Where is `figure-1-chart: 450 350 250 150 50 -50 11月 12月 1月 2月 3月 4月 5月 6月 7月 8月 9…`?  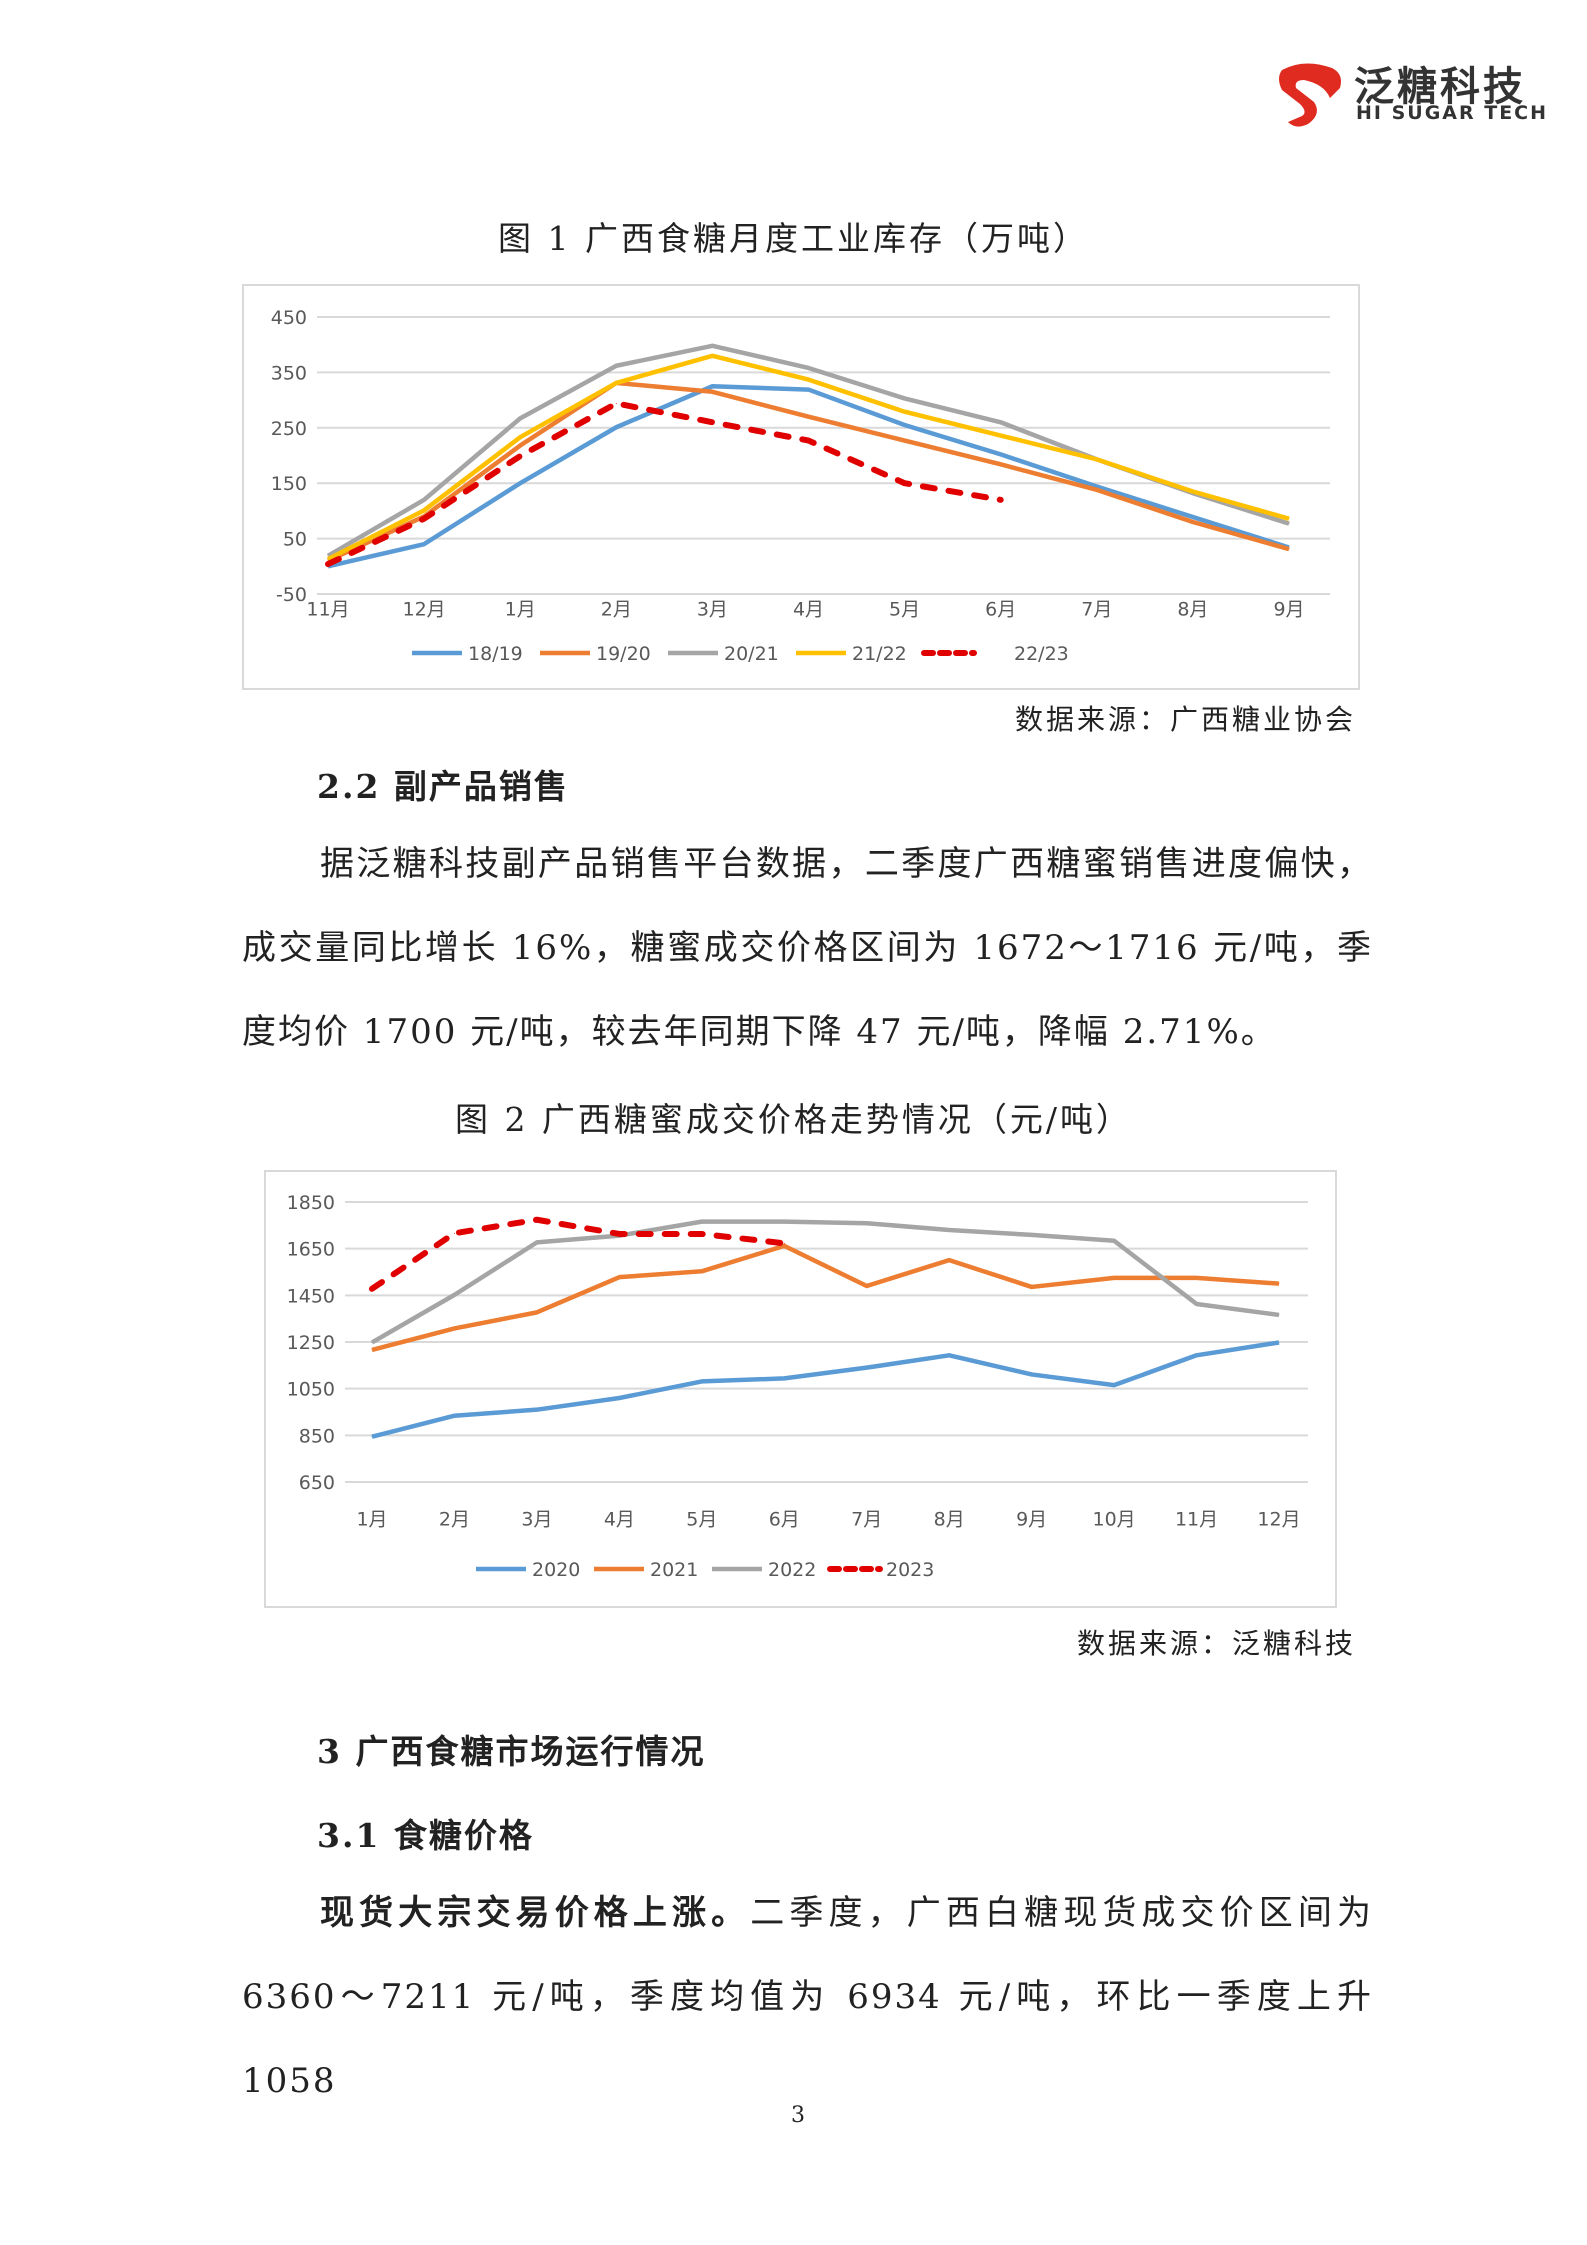 figure-1-chart: 450 350 250 150 50 -50 11月 12月 1月 2月 3月 4月 5月 6月 7月 8月 9… is located at coordinates (801, 487).